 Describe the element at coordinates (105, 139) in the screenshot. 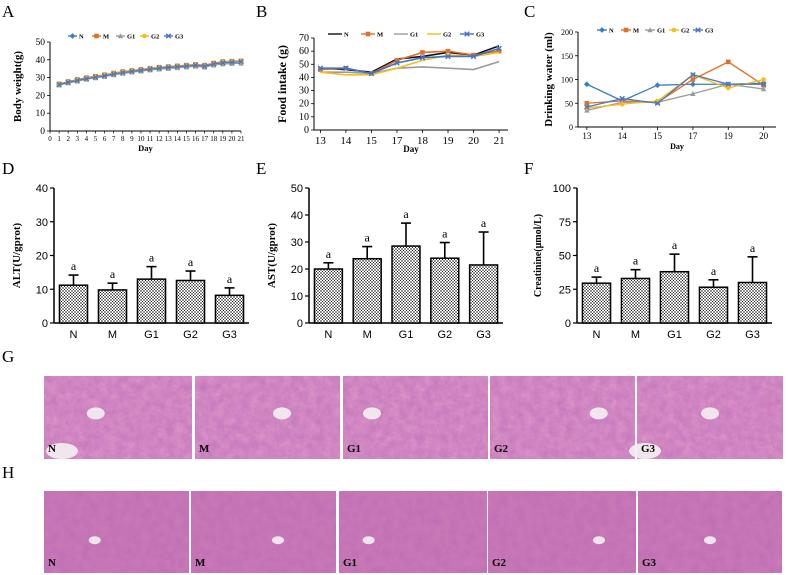

I see `x-tick-label: 6` at that location.